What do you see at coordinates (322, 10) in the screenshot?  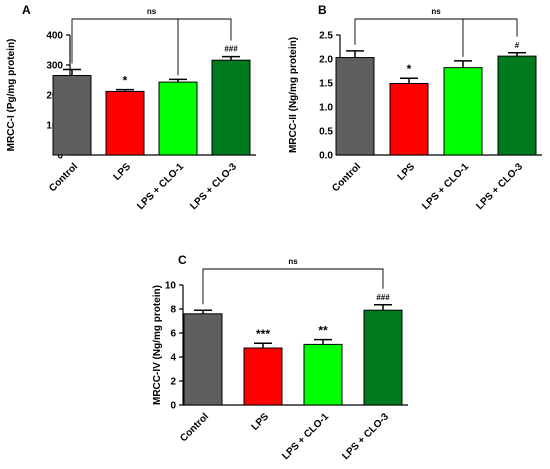 I see `panel-label: B` at bounding box center [322, 10].